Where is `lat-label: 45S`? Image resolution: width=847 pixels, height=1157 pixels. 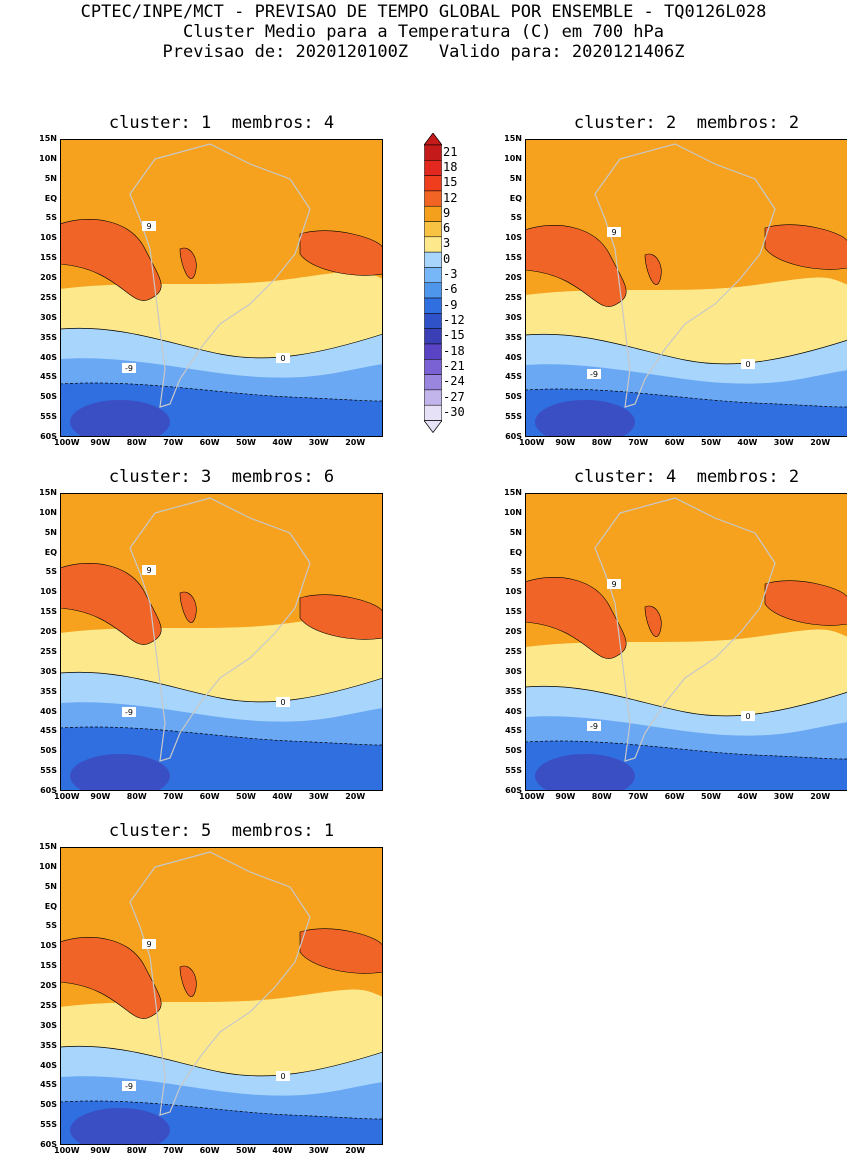 lat-label: 45S is located at coordinates (48, 731).